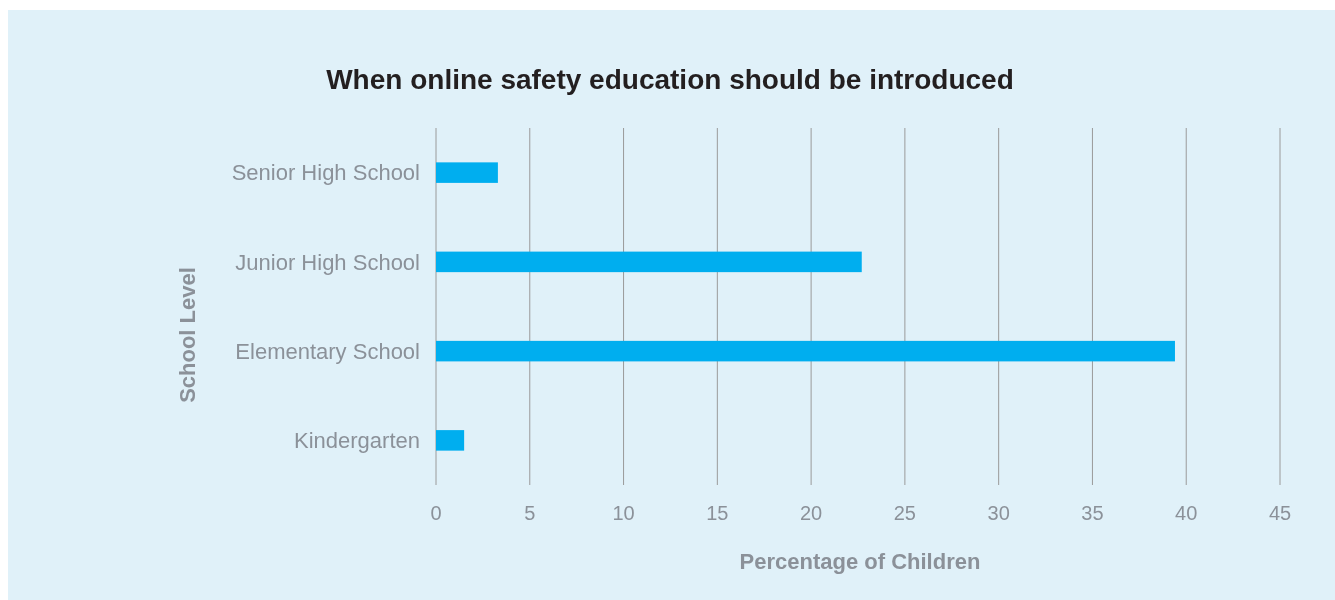 Image resolution: width=1335 pixels, height=600 pixels. I want to click on y-tick-label: Elementary School, so click(327, 351).